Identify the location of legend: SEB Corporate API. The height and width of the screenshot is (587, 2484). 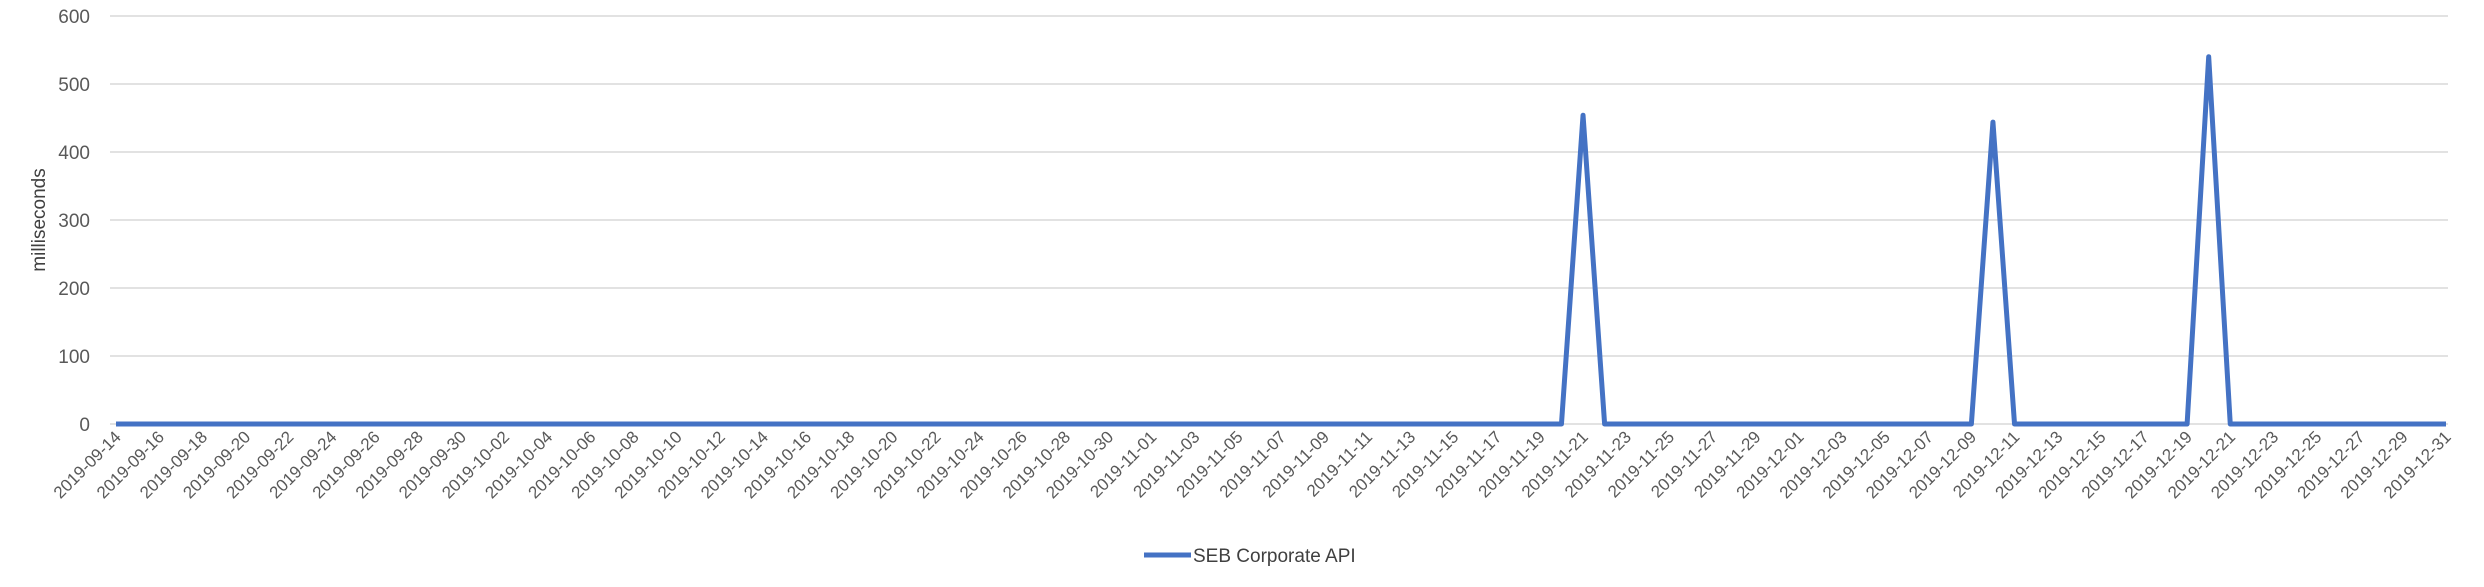
(1250, 556).